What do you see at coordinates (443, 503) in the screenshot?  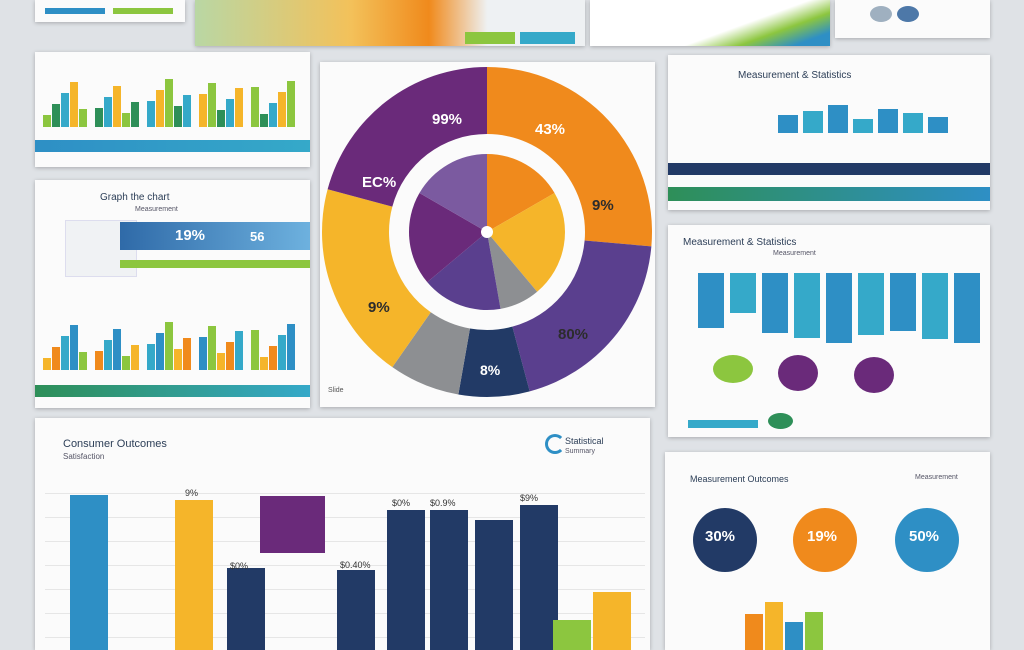 I see `bottom-chart-value-label: $0.9%` at bounding box center [443, 503].